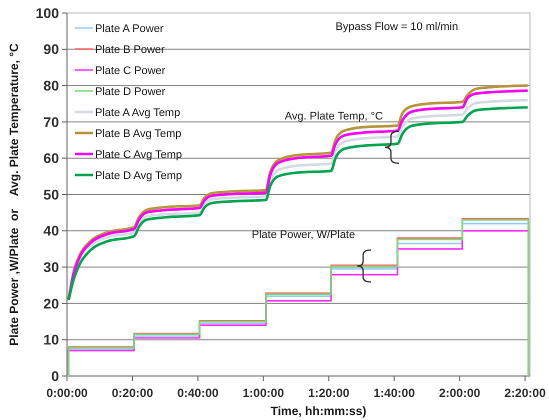 The image size is (549, 420). Describe the element at coordinates (51, 303) in the screenshot. I see `y-tick-label: 20` at that location.